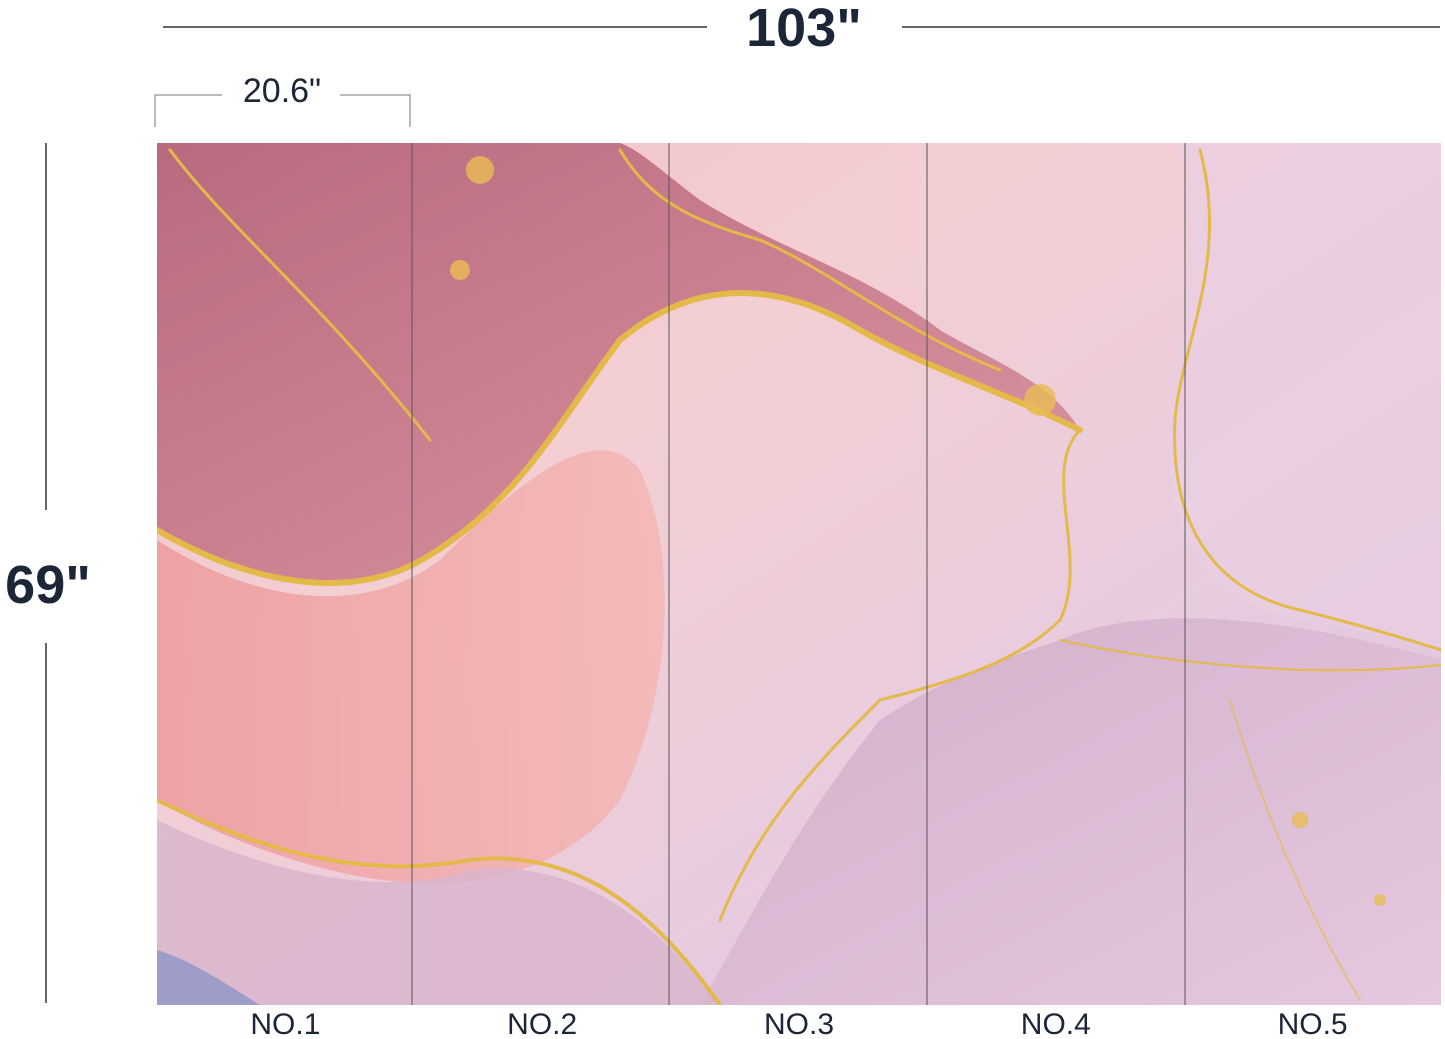 The image size is (1445, 1039). I want to click on panel-label: NO.5, so click(1313, 1023).